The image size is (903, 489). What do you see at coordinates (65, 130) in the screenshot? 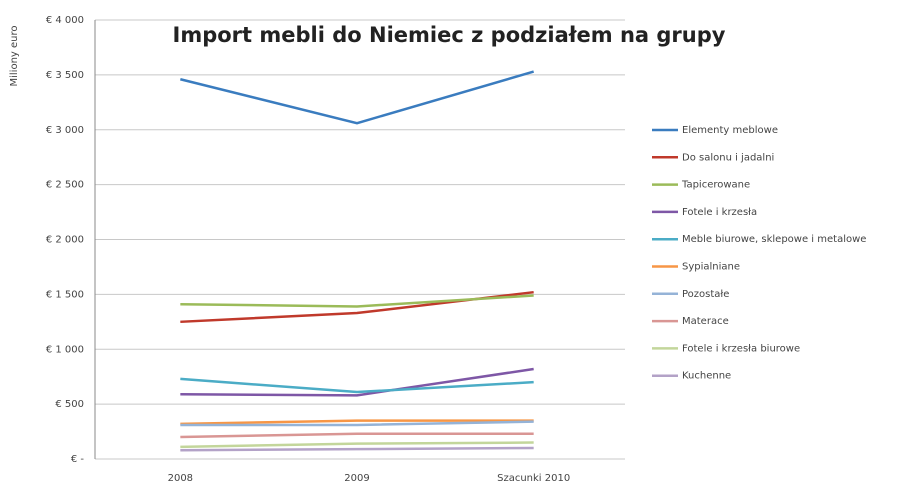
I see `y-tick-label: € 3 000` at bounding box center [65, 130].